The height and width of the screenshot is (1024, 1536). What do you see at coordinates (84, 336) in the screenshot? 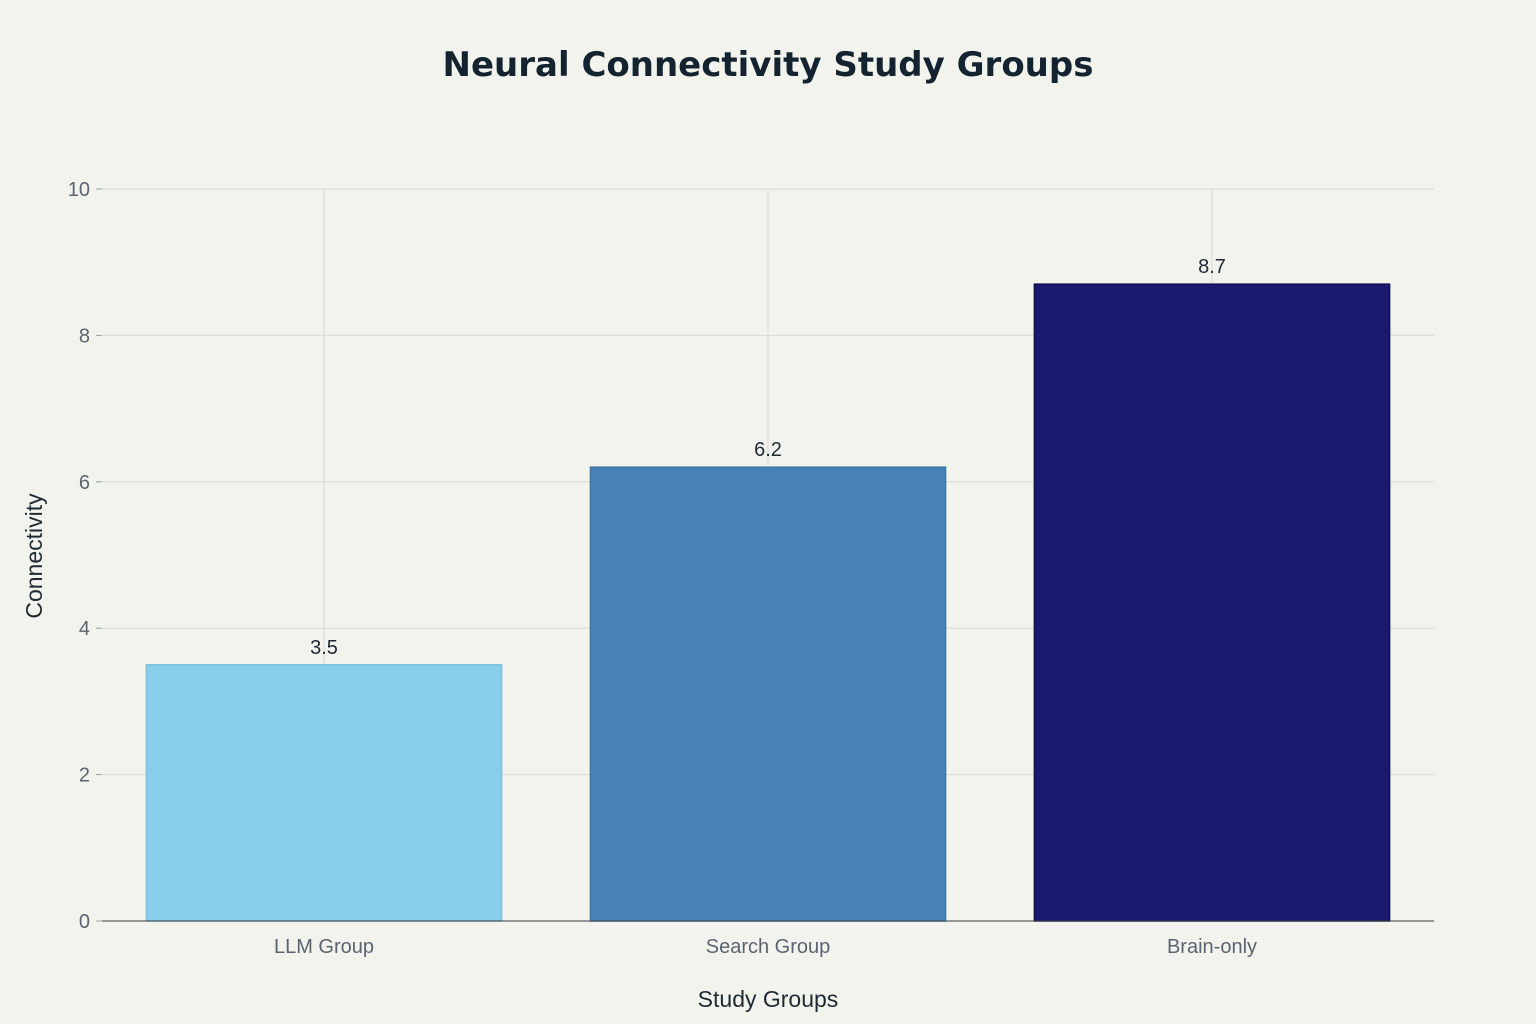
I see `y-tick-label: 8` at bounding box center [84, 336].